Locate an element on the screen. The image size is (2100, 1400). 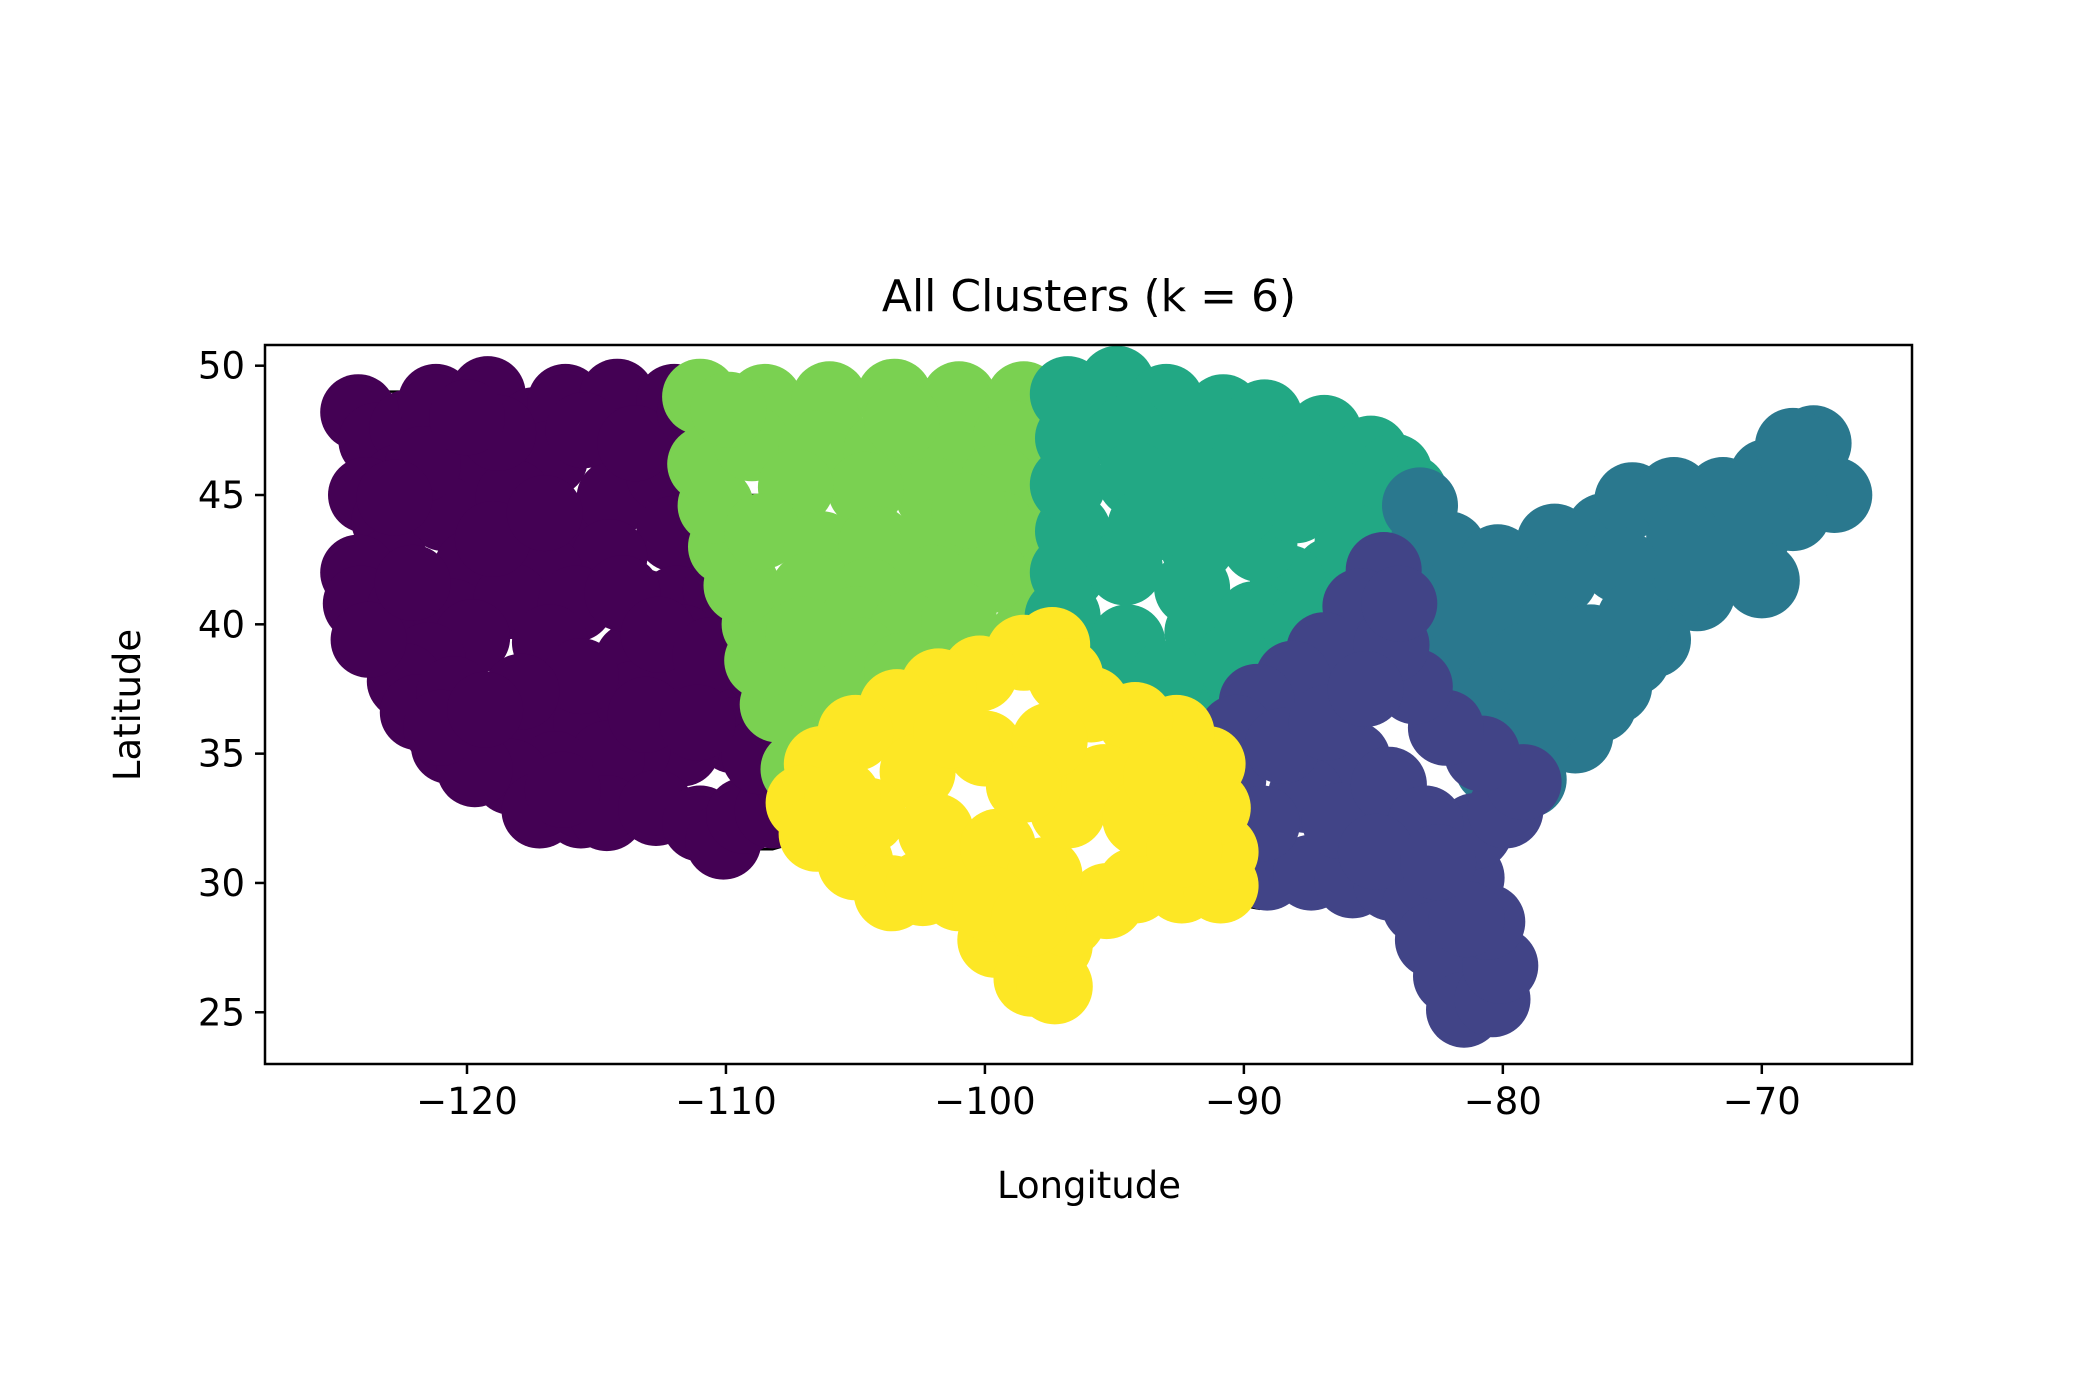
y-tick-label: 35 is located at coordinates (221, 754).